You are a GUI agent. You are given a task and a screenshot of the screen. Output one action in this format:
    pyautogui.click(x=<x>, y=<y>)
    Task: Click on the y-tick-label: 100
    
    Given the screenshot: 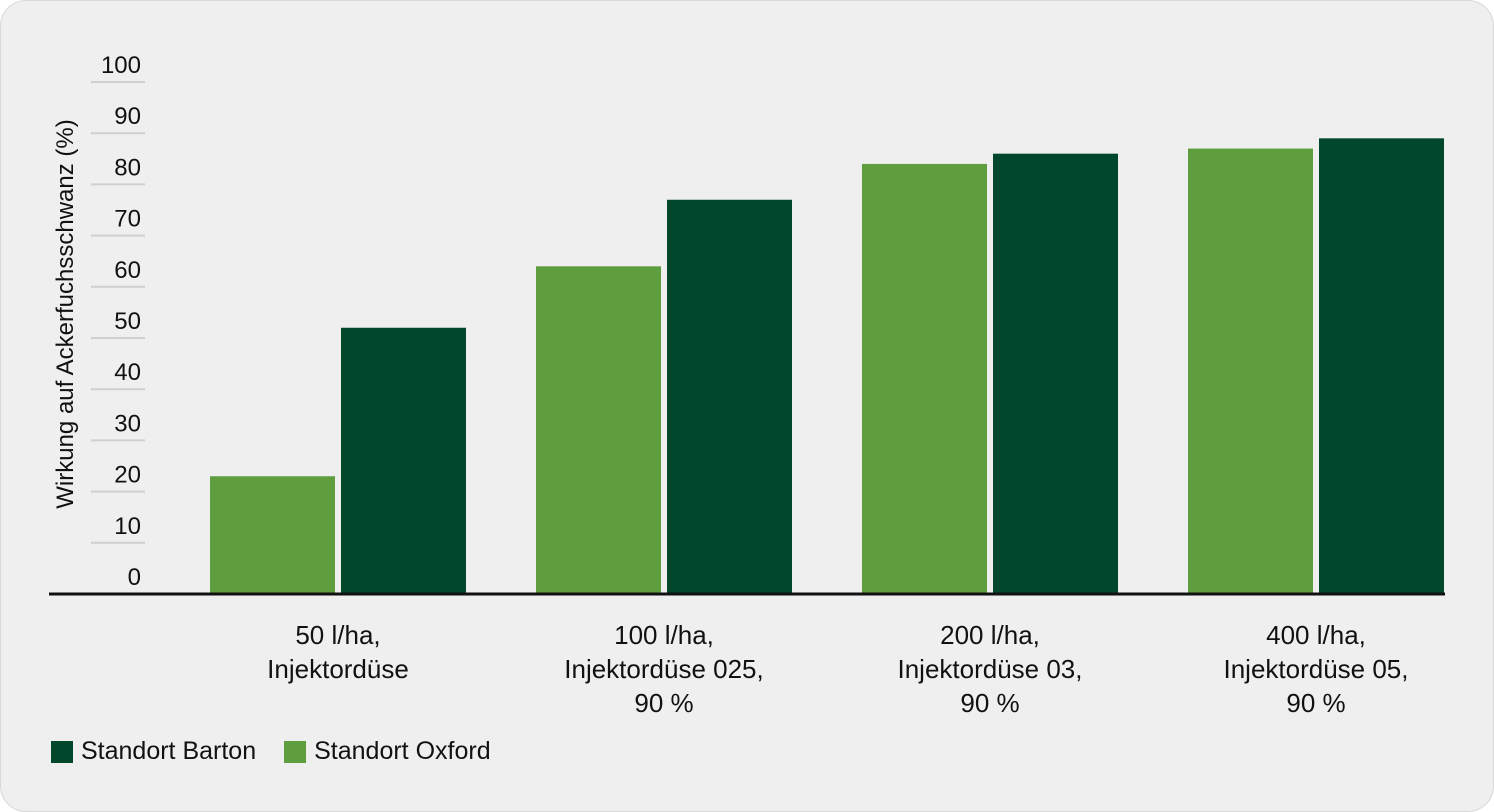 What is the action you would take?
    pyautogui.click(x=121, y=65)
    